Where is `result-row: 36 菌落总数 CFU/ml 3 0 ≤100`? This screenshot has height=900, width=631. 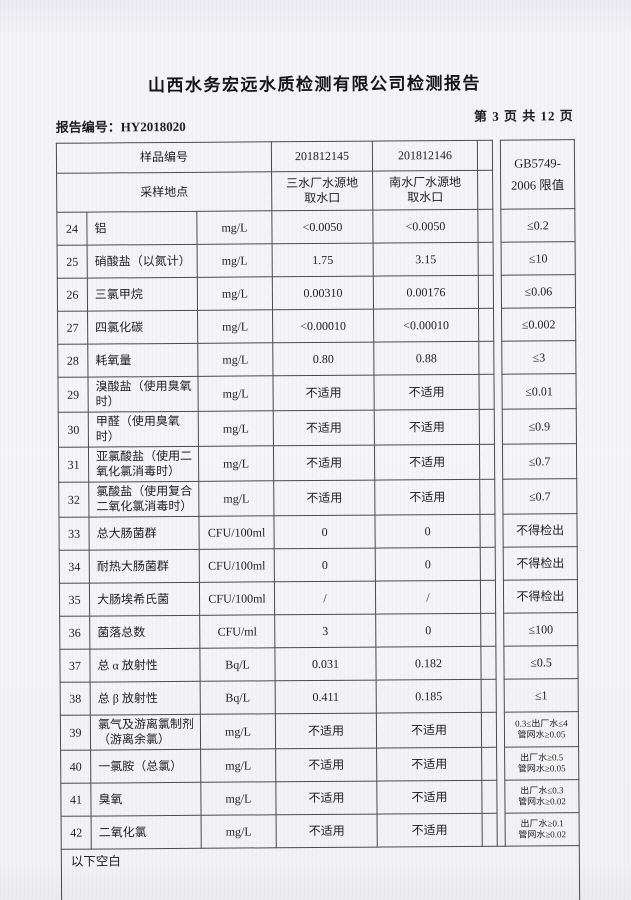 result-row: 36 菌落总数 CFU/ml 3 0 ≤100 is located at coordinates (318, 631).